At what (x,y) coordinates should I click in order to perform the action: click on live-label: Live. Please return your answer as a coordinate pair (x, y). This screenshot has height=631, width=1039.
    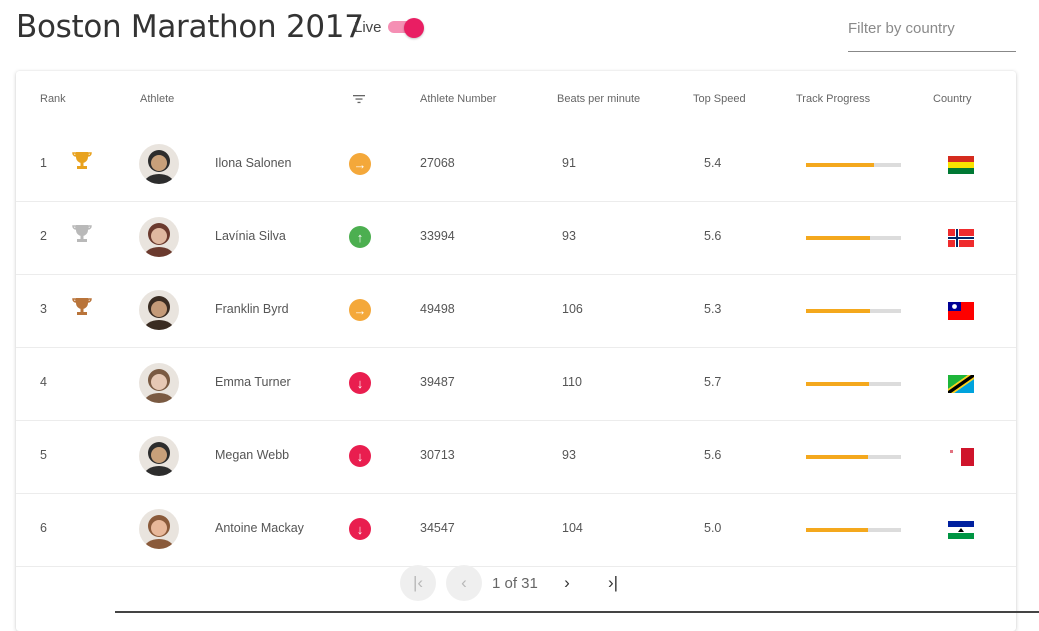
    Looking at the image, I should click on (368, 27).